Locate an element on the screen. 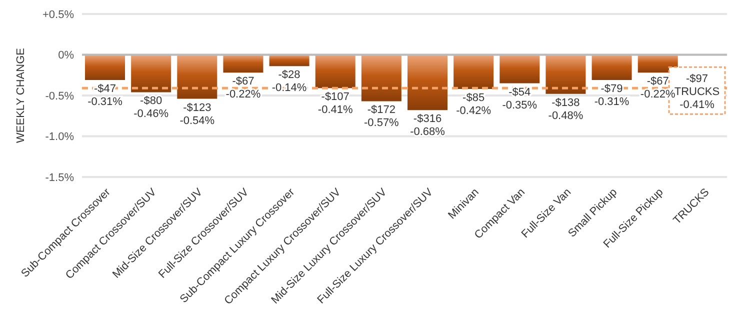 The image size is (745, 325). y-tick-label: -0.5% is located at coordinates (59, 96).